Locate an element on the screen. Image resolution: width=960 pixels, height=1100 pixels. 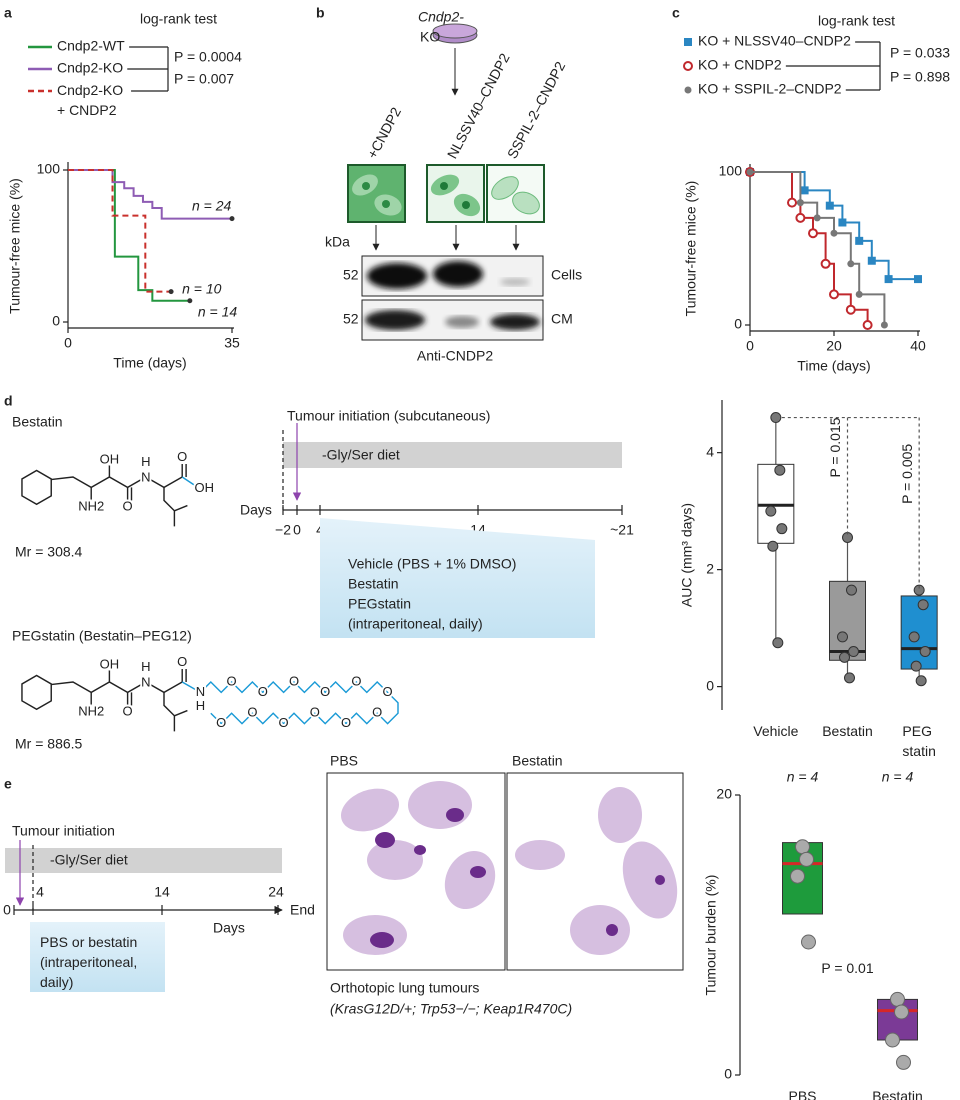
treatment-box is located at coordinates (97, 957).